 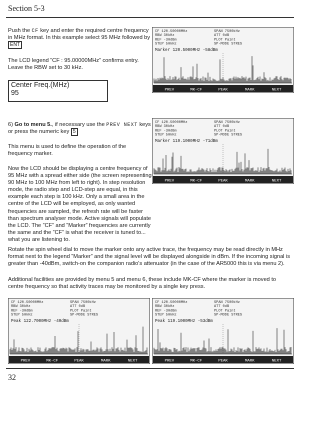 I want to click on section-header: Section 5-3, so click(x=26, y=8).